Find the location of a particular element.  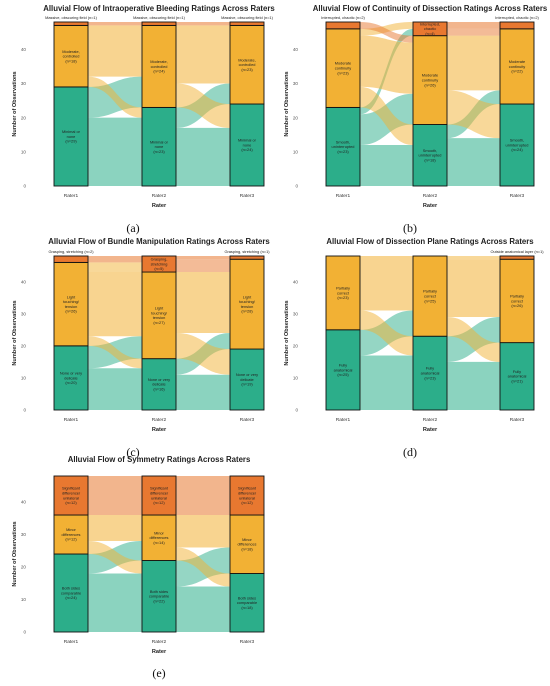

node-label-line: Partially is located at coordinates (343, 287).